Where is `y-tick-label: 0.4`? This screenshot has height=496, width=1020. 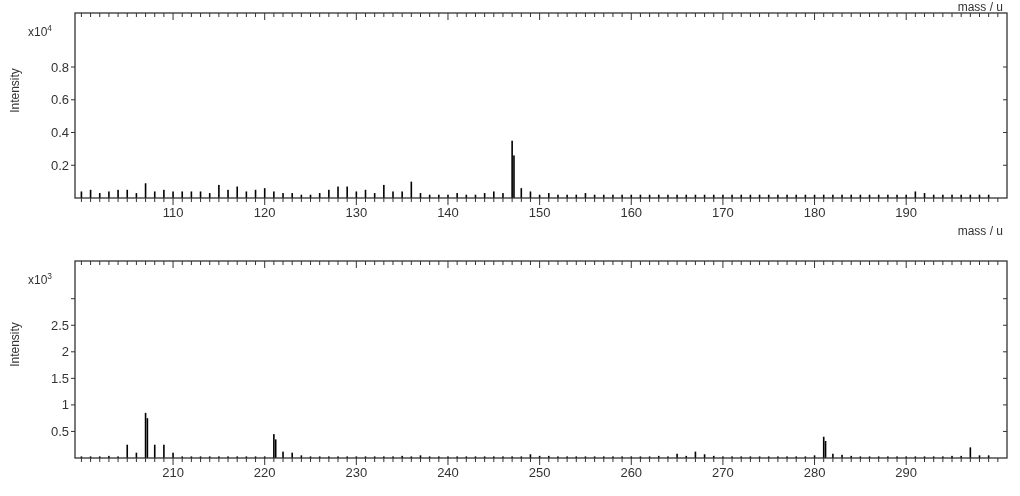
y-tick-label: 0.4 is located at coordinates (59, 133).